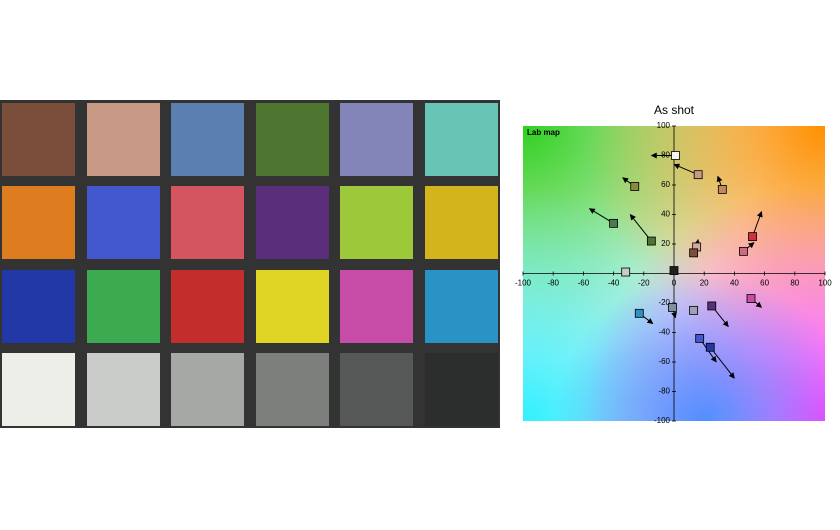  I want to click on y-tick-label: 40, so click(665, 214).